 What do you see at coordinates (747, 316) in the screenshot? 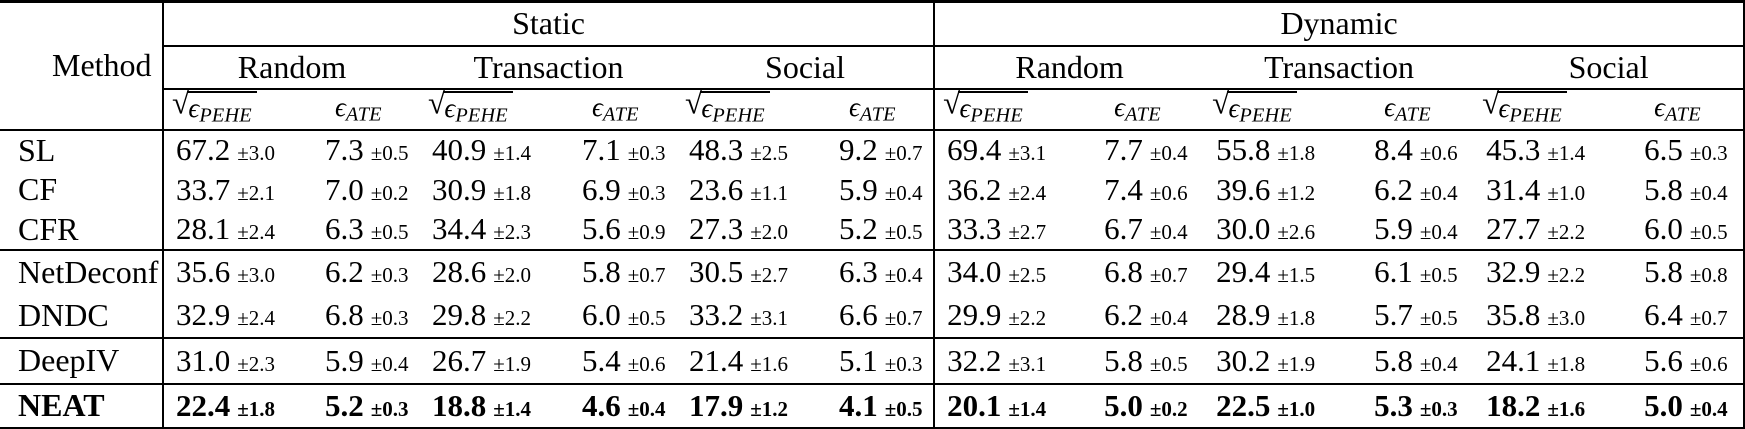
I see `metric-cell: 33.2 ±3.1` at bounding box center [747, 316].